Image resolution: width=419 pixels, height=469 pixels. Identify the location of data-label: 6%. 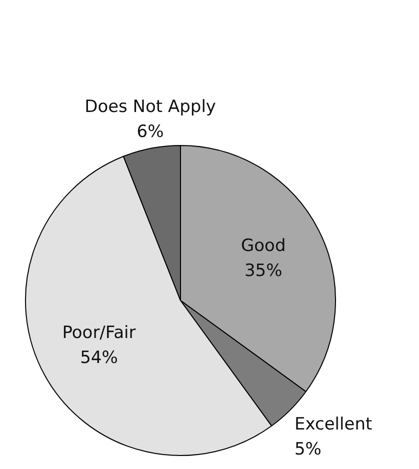
(150, 132).